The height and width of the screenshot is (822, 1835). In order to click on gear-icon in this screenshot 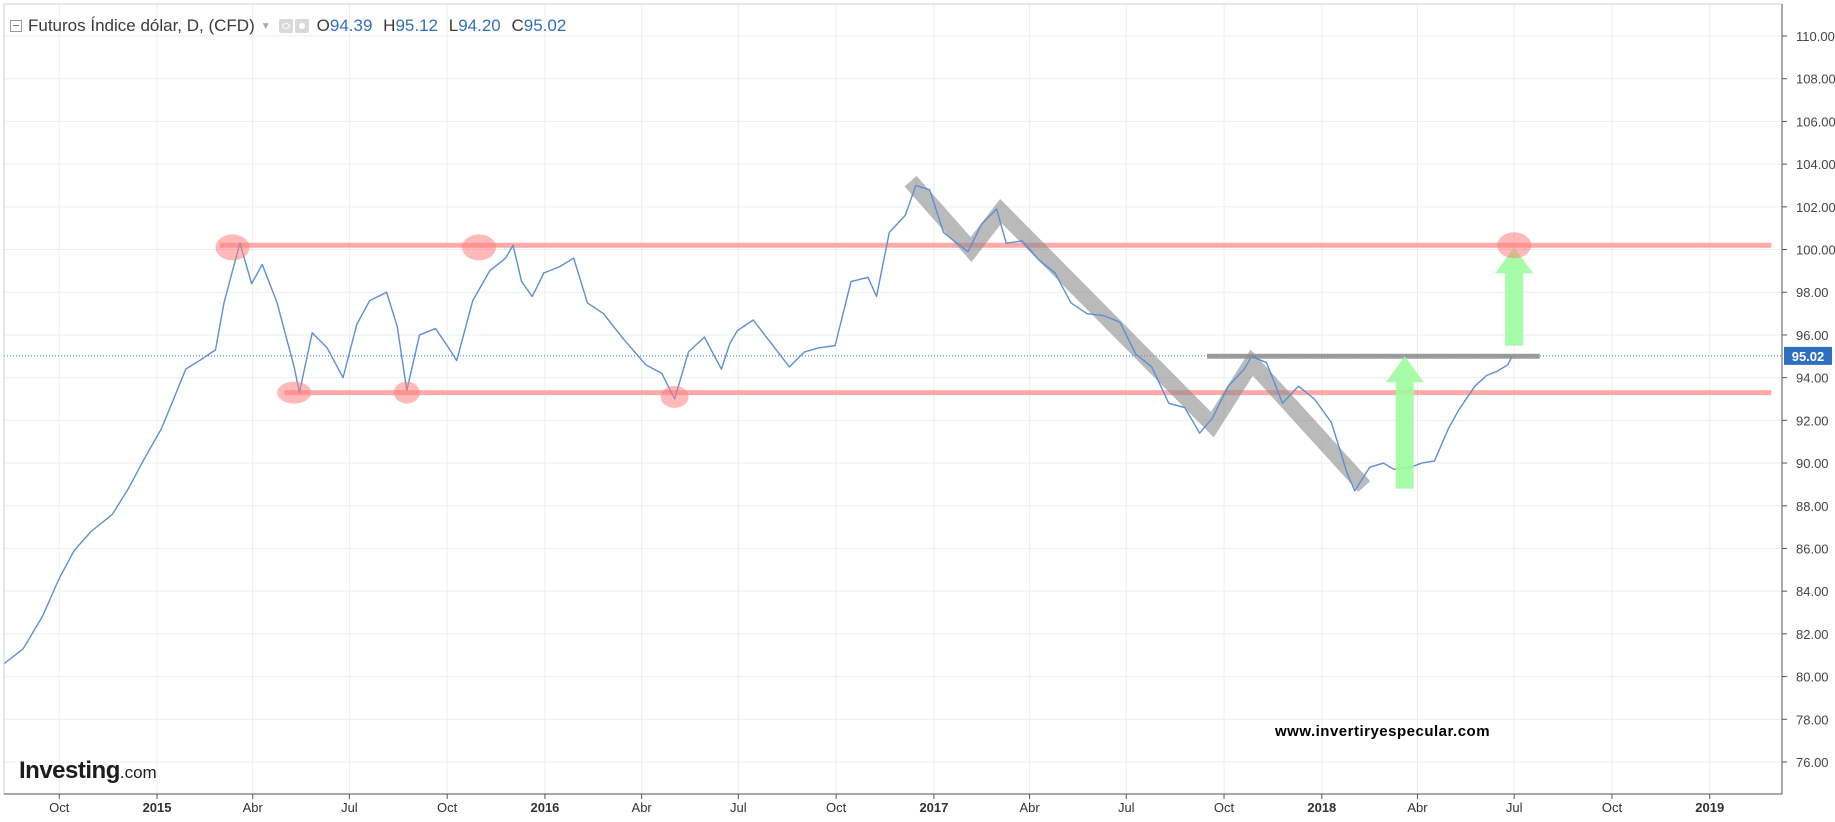, I will do `click(301, 26)`.